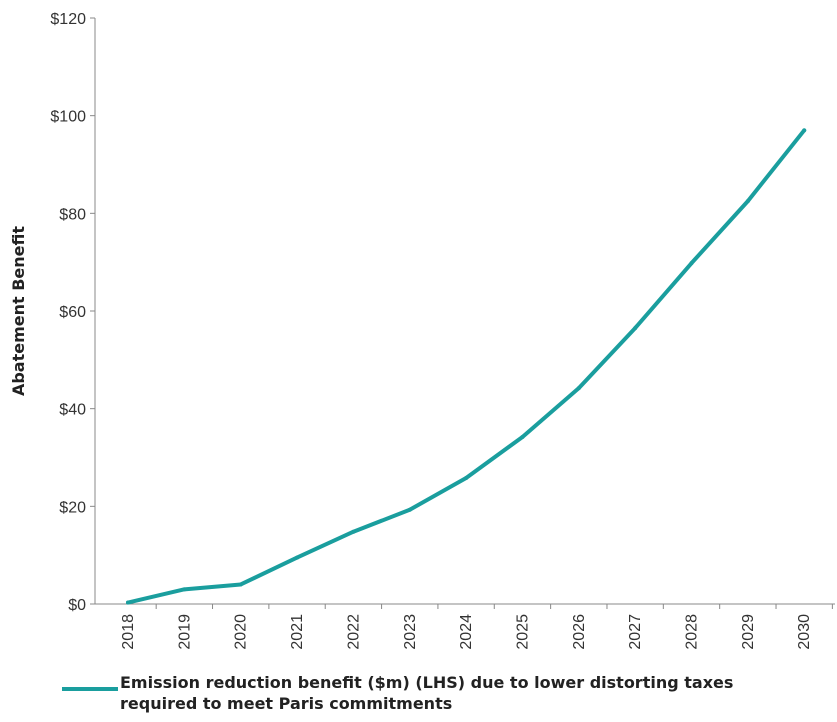 The width and height of the screenshot is (837, 722). I want to click on y-tick-label: $100, so click(68, 117).